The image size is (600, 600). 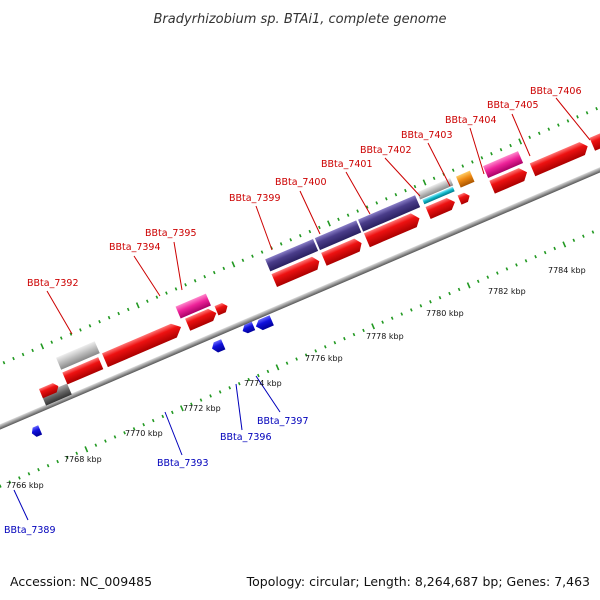 What do you see at coordinates (386, 150) in the screenshot?
I see `gene-label-forward: BBta_7402` at bounding box center [386, 150].